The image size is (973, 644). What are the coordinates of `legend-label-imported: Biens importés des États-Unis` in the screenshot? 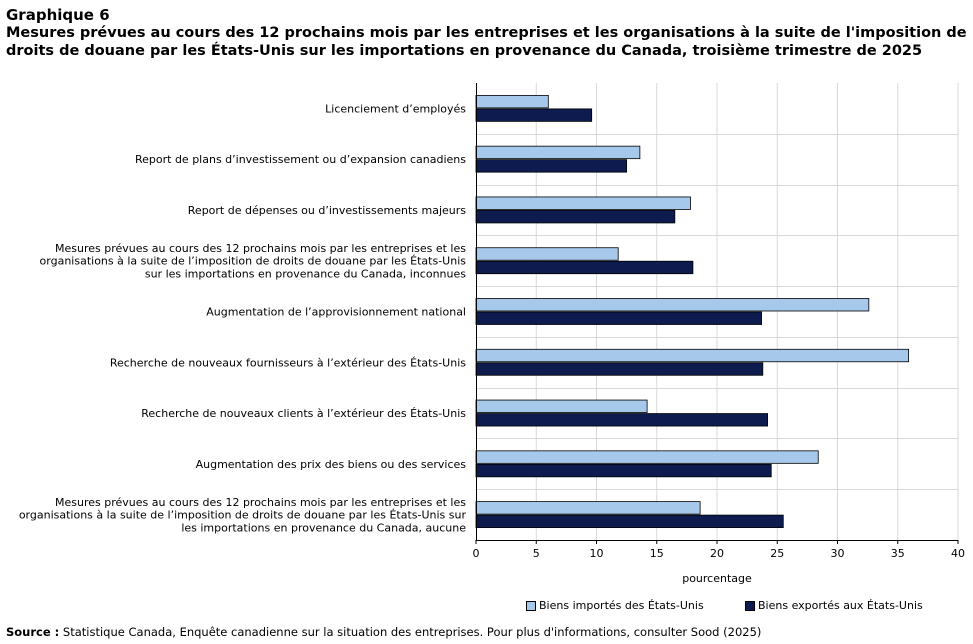 It's located at (621, 605).